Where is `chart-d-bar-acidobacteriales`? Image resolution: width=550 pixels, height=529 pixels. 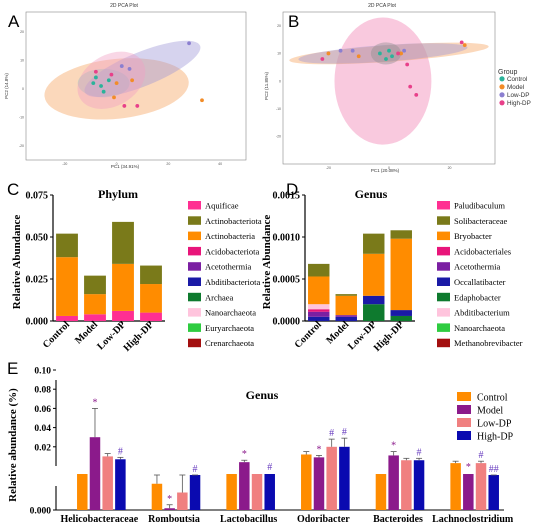 chart-d-bar-acidobacteriales is located at coordinates (319, 310).